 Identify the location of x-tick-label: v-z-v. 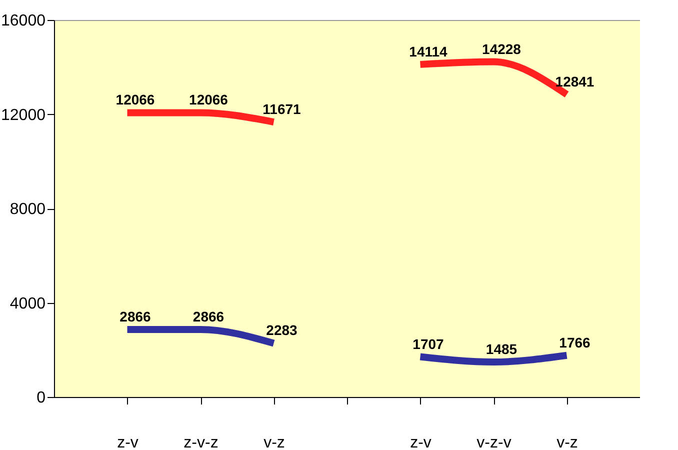
(494, 442).